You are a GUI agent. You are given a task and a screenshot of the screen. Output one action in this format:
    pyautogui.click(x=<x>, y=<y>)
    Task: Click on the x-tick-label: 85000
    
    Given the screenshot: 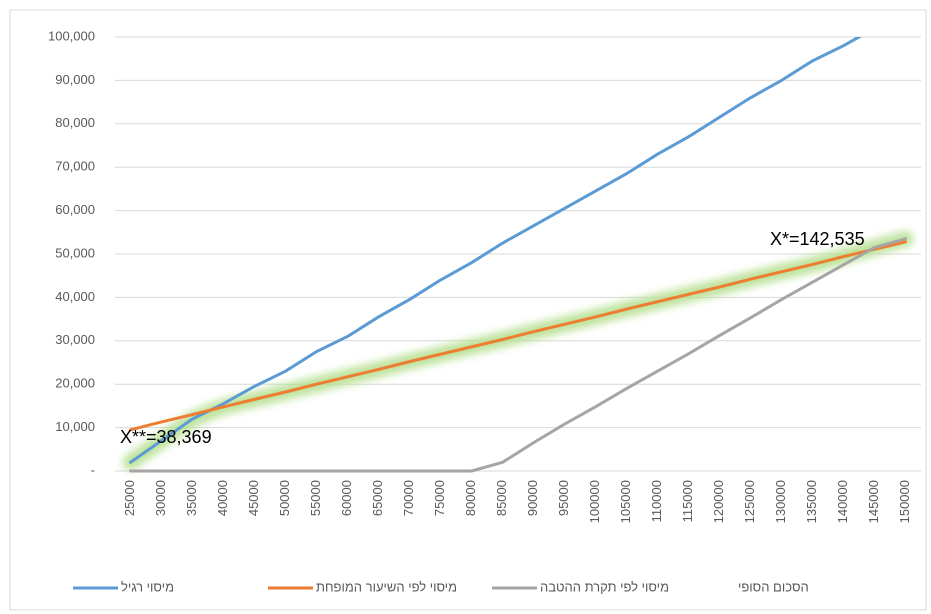 What is the action you would take?
    pyautogui.click(x=501, y=498)
    